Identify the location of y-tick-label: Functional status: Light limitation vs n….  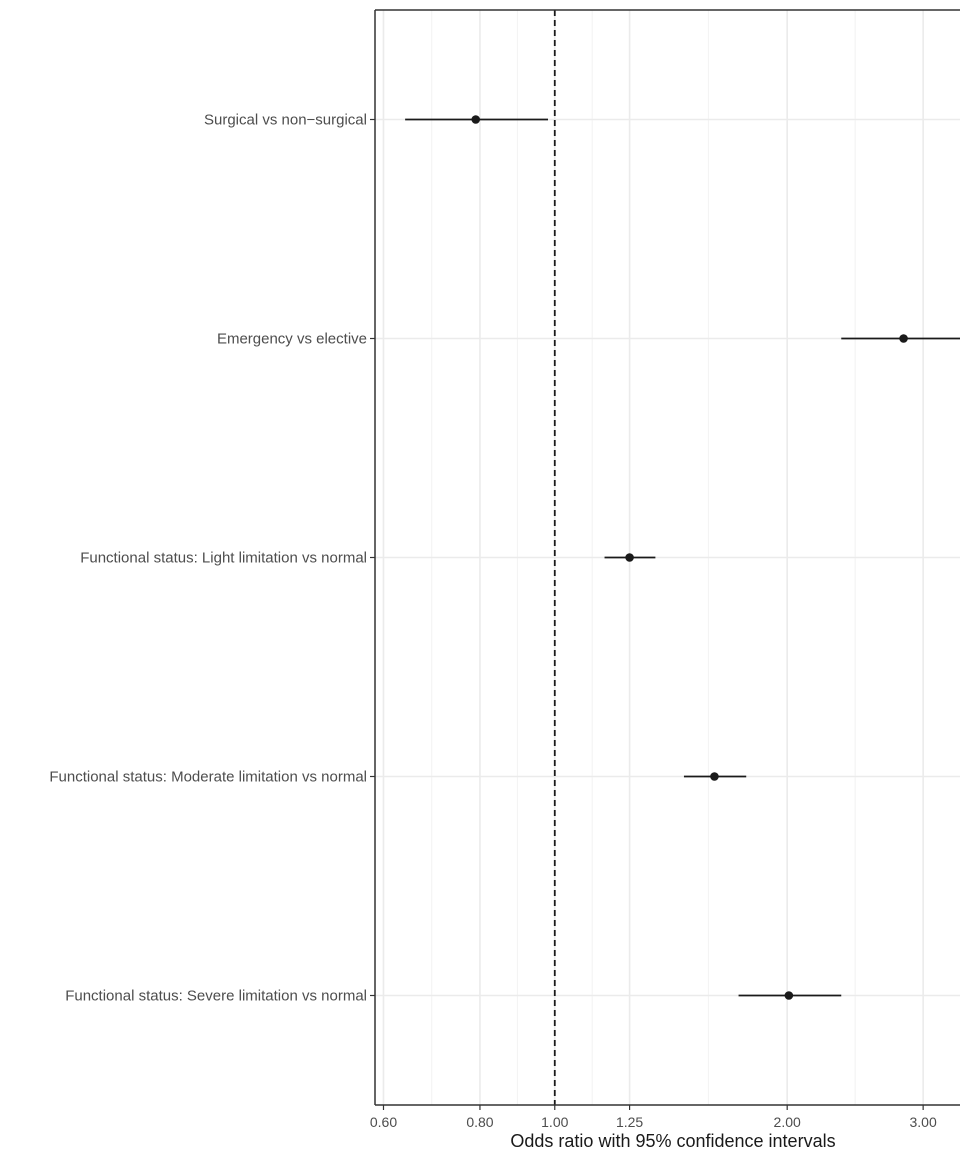
(223, 558).